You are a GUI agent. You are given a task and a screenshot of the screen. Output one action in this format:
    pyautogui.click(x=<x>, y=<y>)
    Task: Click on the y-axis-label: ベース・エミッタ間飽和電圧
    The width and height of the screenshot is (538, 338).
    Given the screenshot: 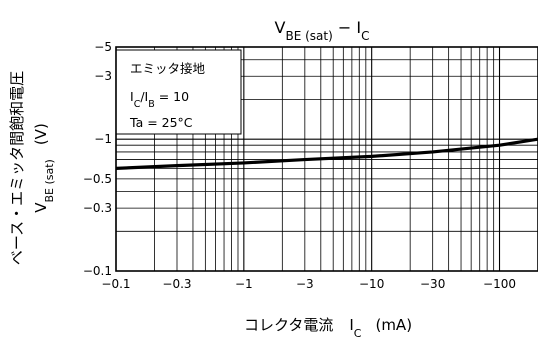 What is the action you would take?
    pyautogui.click(x=17, y=168)
    